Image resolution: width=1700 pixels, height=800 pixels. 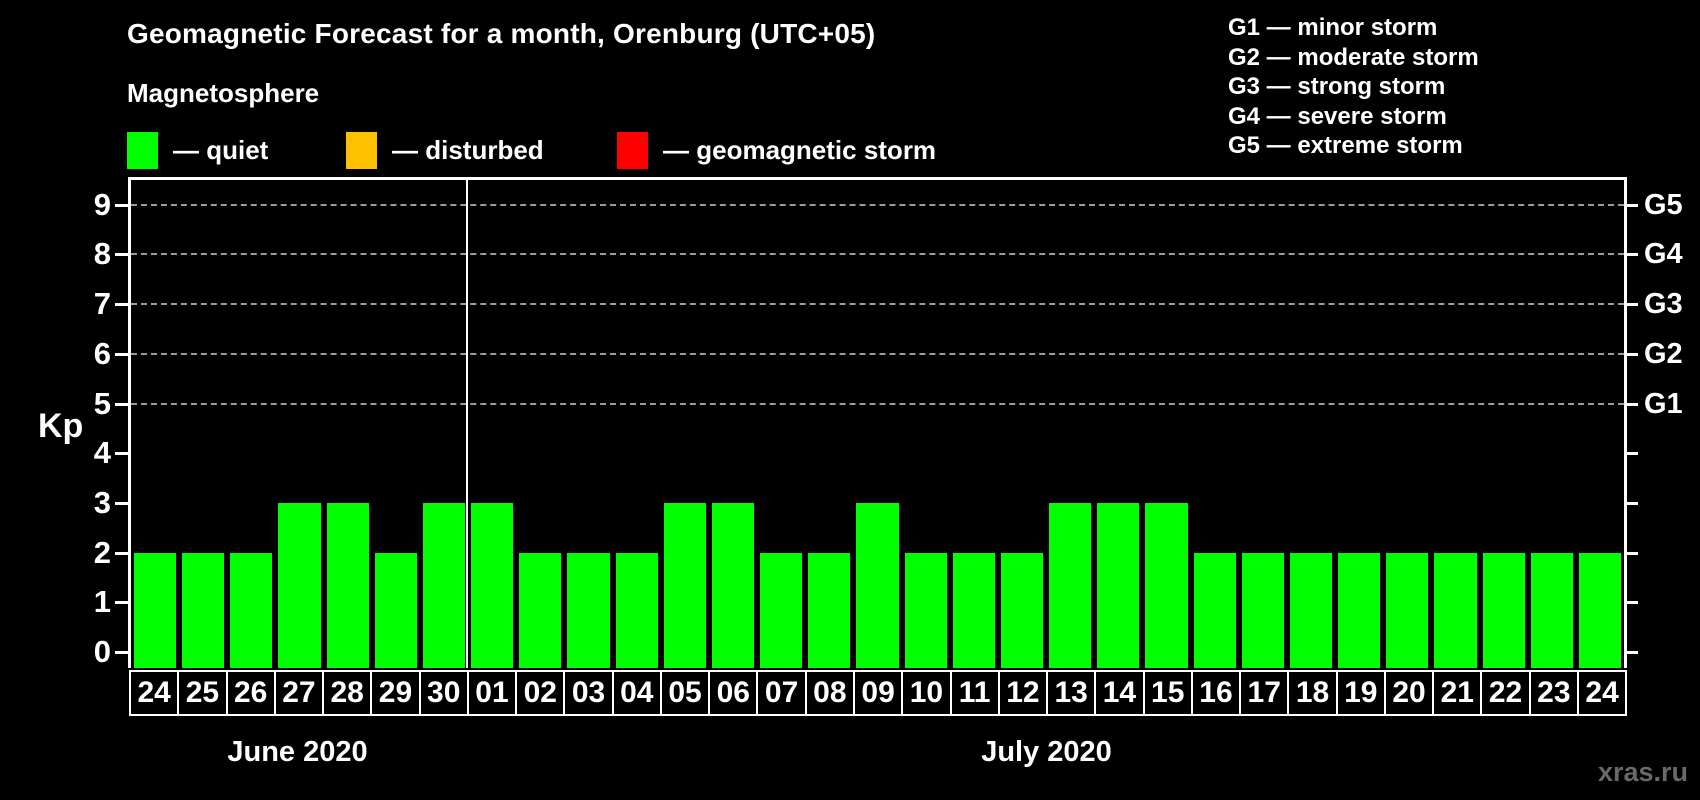 What do you see at coordinates (221, 149) in the screenshot?
I see `legend-label-quiet: — quiet` at bounding box center [221, 149].